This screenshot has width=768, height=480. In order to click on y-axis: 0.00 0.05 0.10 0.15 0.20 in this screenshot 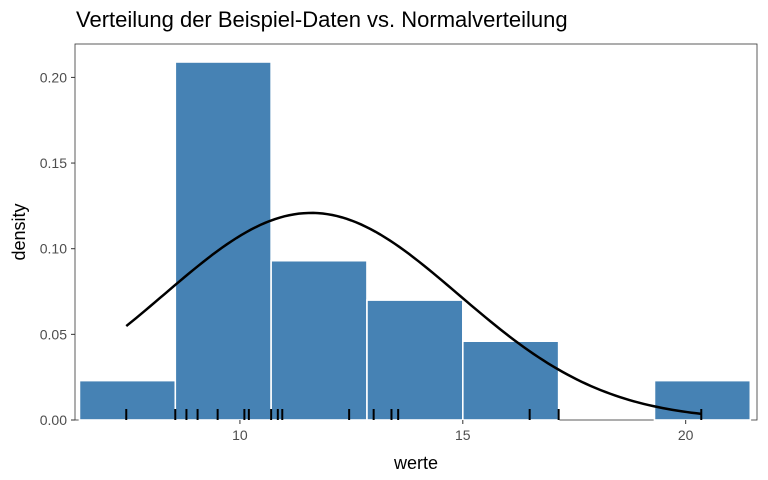, I will do `click(57, 248)`.